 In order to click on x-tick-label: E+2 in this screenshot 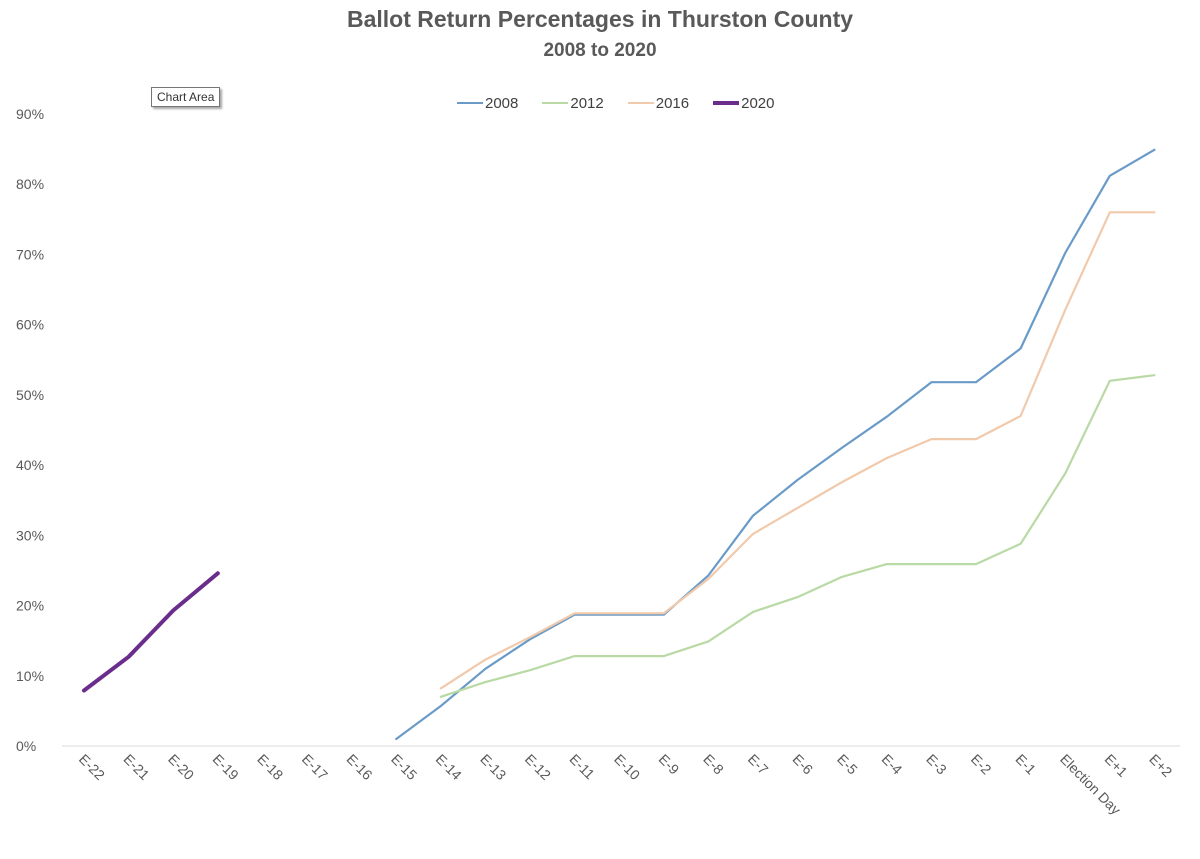, I will do `click(1160, 765)`.